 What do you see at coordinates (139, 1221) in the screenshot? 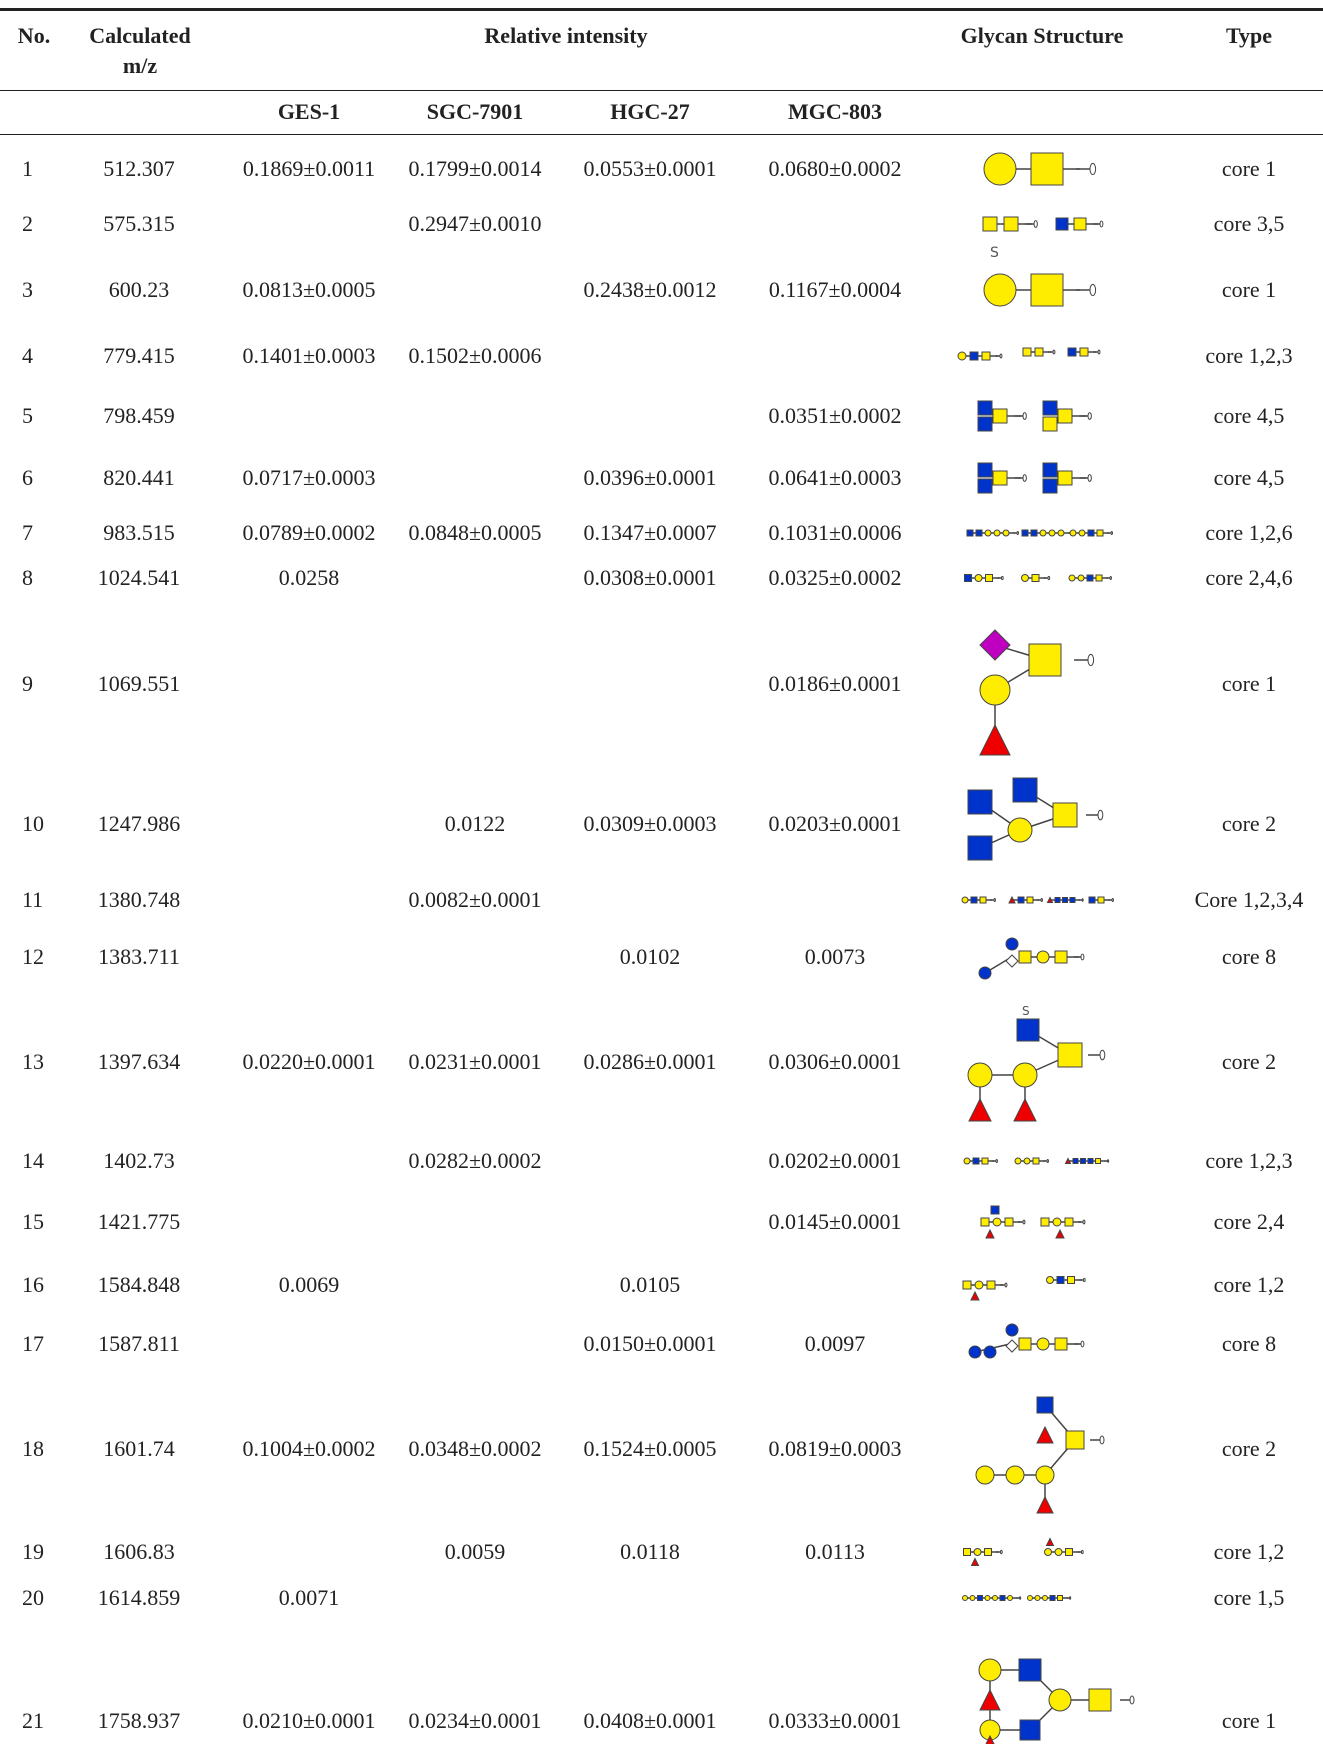
I see `cell: 1421.775` at bounding box center [139, 1221].